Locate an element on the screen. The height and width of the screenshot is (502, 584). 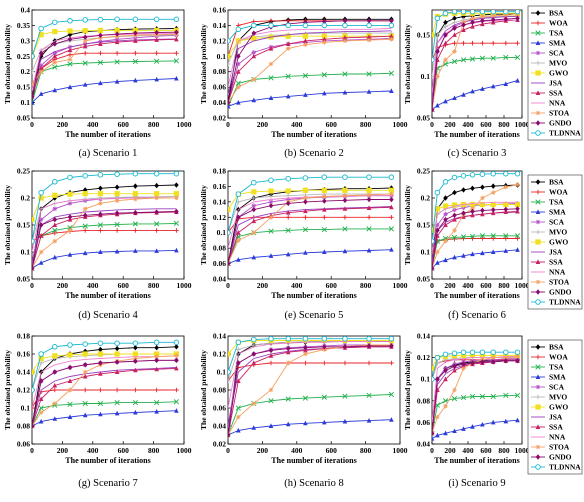
series-line-jsa is located at coordinates (104, 235).